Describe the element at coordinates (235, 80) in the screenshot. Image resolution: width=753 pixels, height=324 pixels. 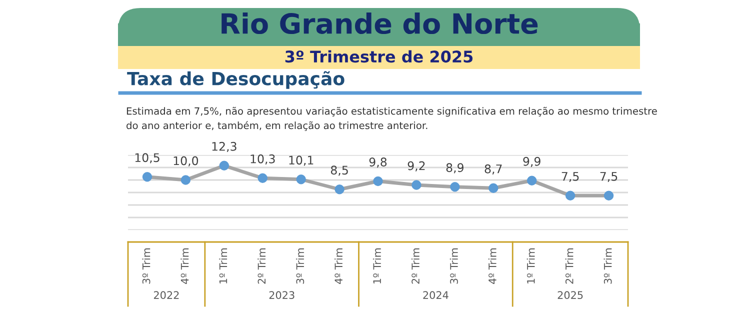
I see `text: Taxa de Desocupação` at that location.